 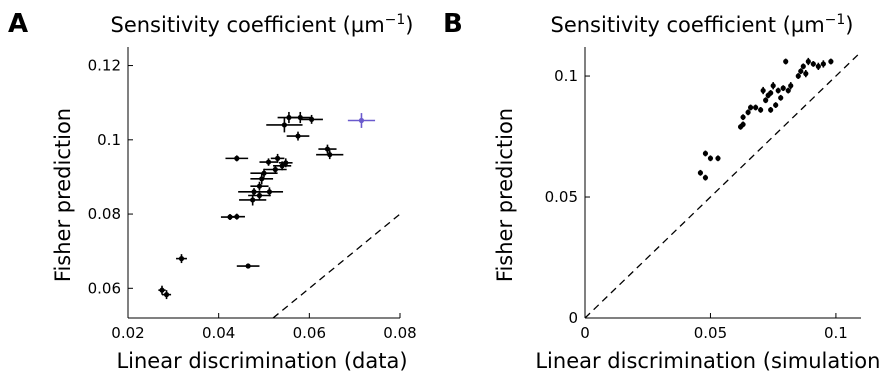 What do you see at coordinates (309, 333) in the screenshot?
I see `panel-a-x-tick-label: 0.06` at bounding box center [309, 333].